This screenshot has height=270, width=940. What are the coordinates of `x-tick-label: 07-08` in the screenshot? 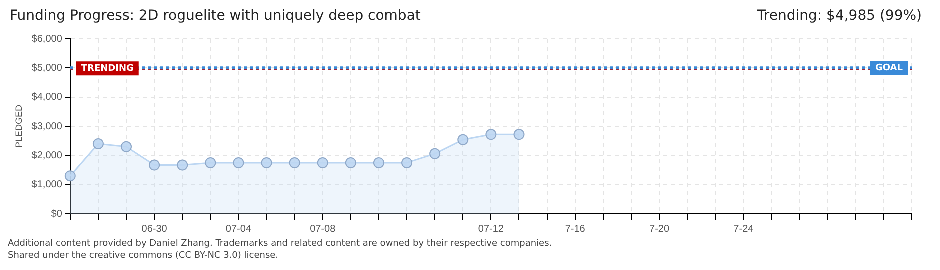 It's located at (323, 229).